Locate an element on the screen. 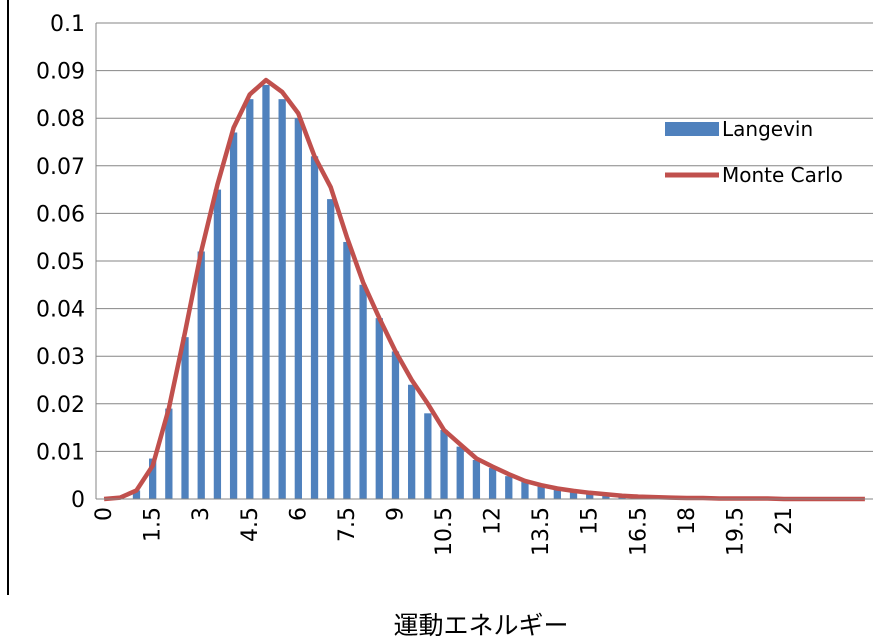 This screenshot has height=639, width=881. x-tick-label: 19.5 is located at coordinates (735, 531).